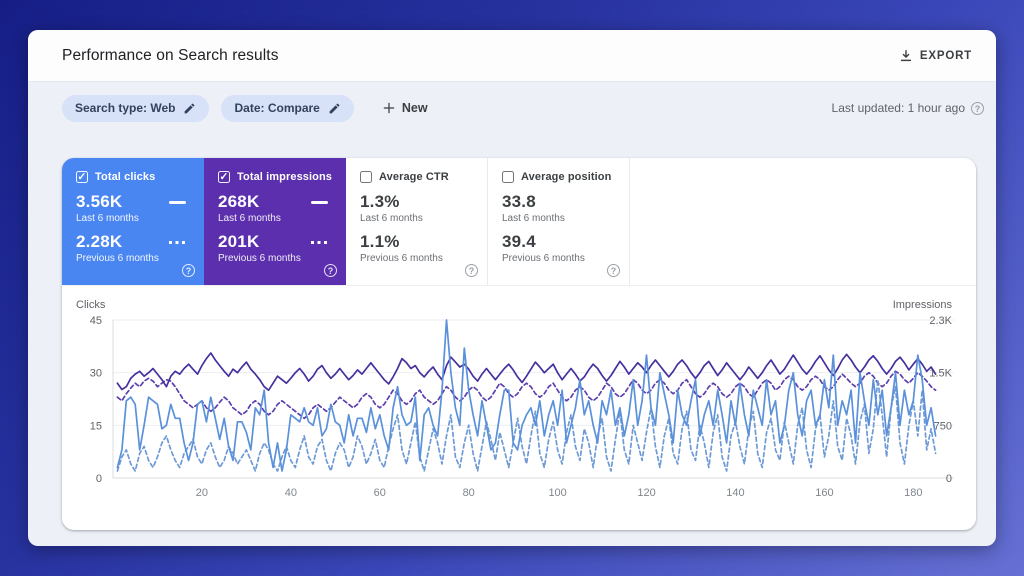 This screenshot has width=1024, height=576. I want to click on tile-current-value: 1.3%, so click(380, 201).